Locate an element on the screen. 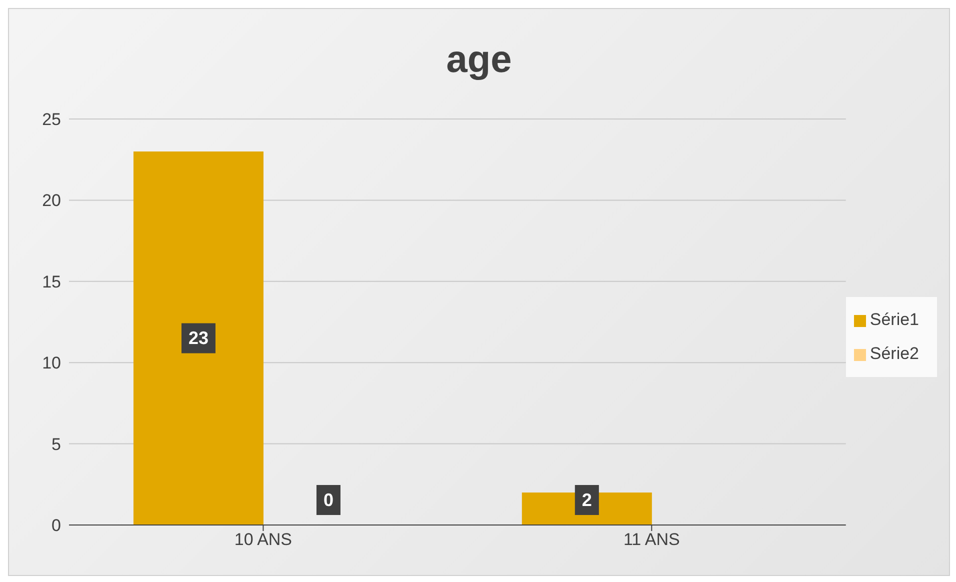 This screenshot has width=956, height=582. legend-label: Série1 is located at coordinates (894, 319).